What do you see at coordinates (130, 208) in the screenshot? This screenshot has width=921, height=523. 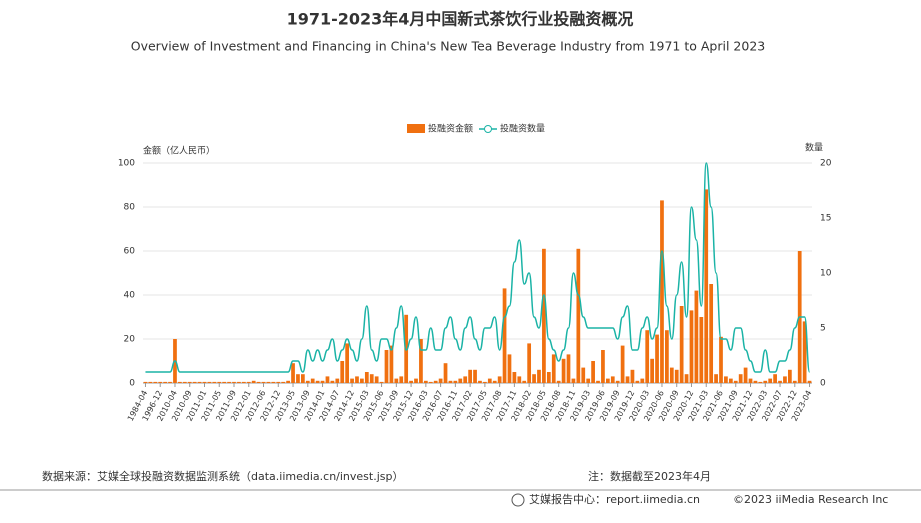 I see `y-tick-label: 80` at bounding box center [130, 208].